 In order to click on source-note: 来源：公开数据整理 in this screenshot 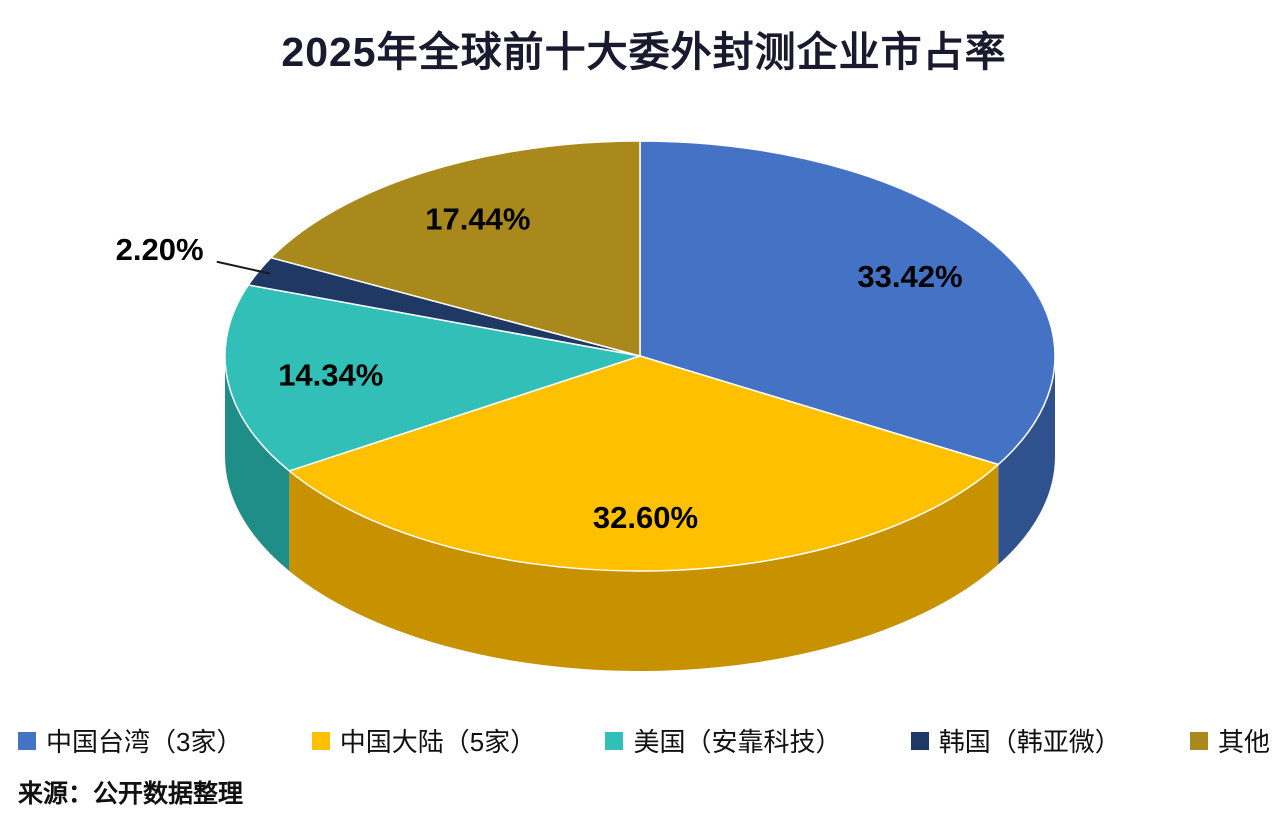, I will do `click(131, 794)`.